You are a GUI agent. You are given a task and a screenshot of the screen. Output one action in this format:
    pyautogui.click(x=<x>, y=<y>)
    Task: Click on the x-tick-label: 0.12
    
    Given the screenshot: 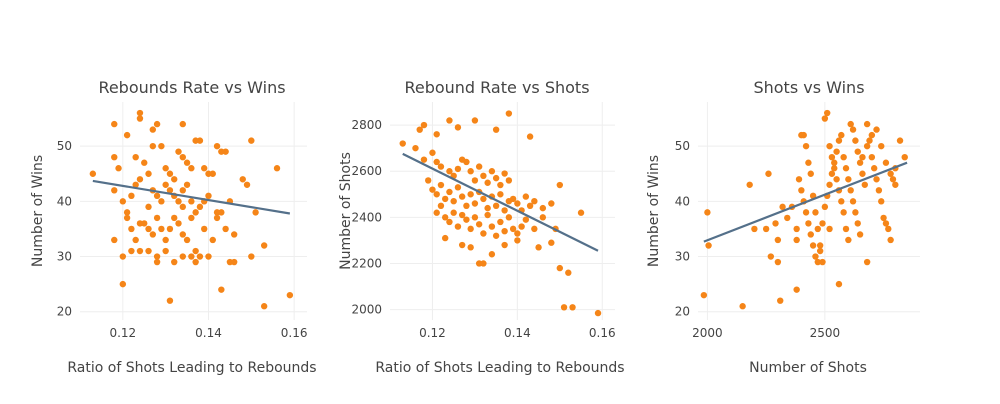 What is the action you would take?
    pyautogui.click(x=432, y=333)
    